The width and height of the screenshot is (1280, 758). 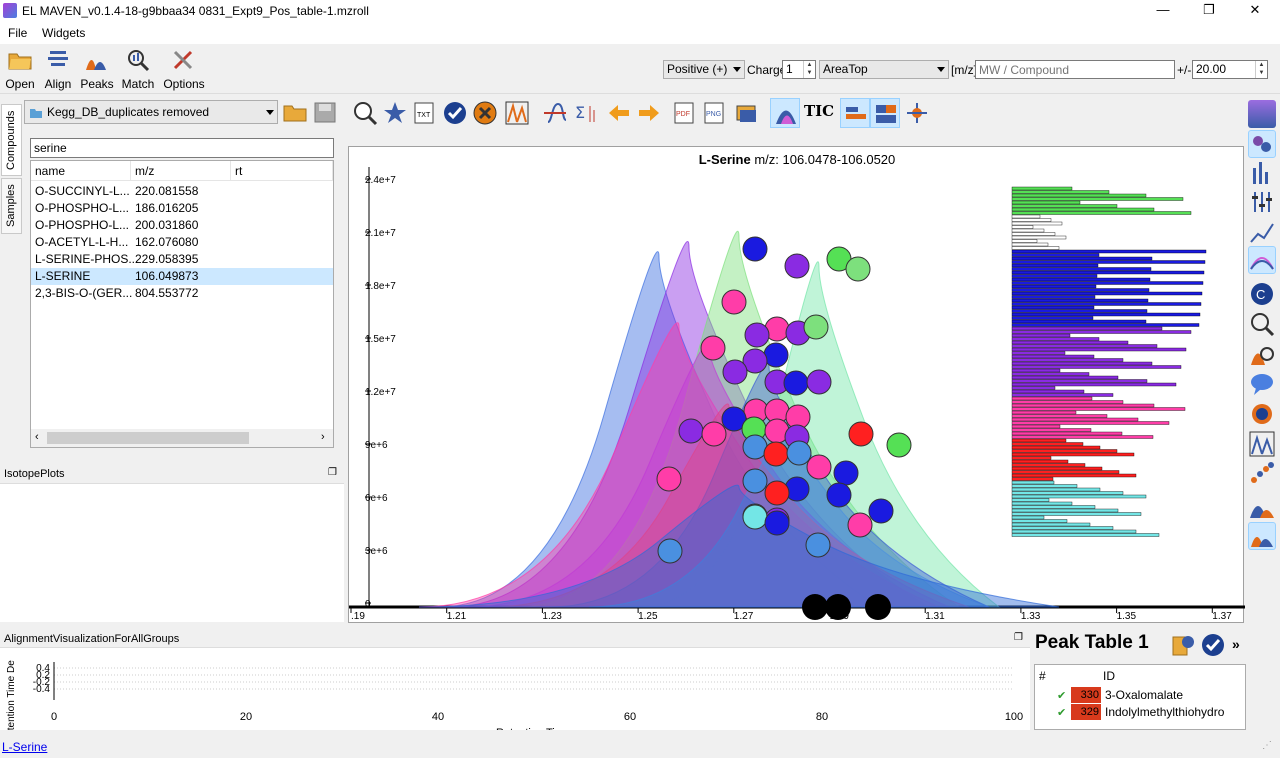 What do you see at coordinates (182, 293) in the screenshot?
I see `list-item: 2,3-BIS-O-(GER... 804.553772` at bounding box center [182, 293].